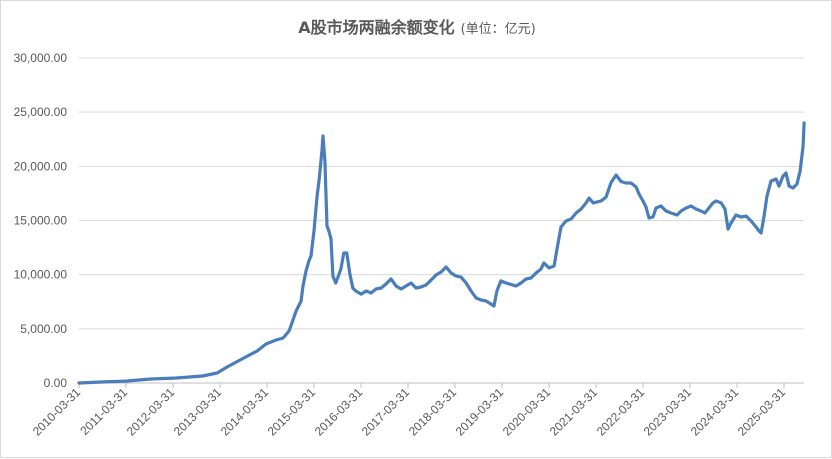  What do you see at coordinates (527, 412) in the screenshot?
I see `x-tick-label: 2020-03-31` at bounding box center [527, 412].